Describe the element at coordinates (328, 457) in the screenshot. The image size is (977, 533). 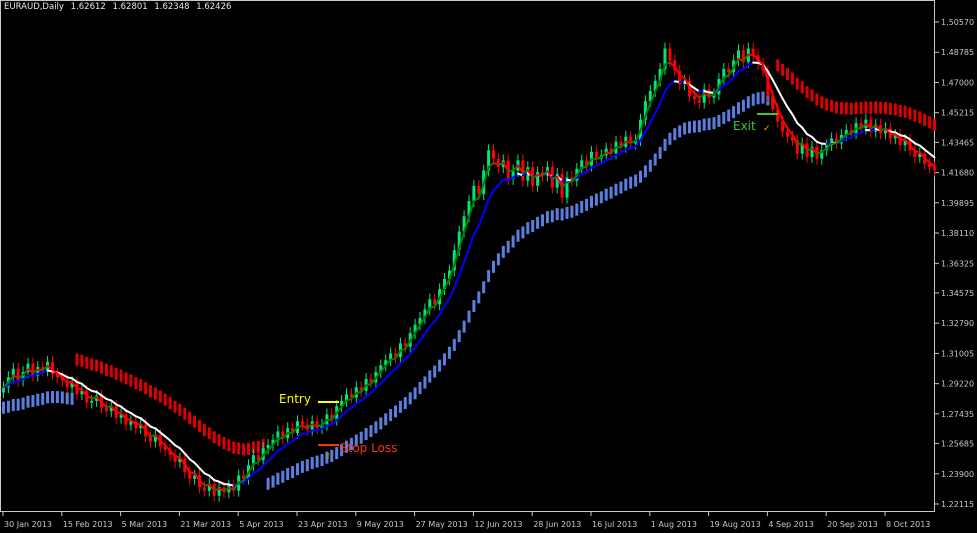
I see `up-arrow-icon: ⇧` at that location.